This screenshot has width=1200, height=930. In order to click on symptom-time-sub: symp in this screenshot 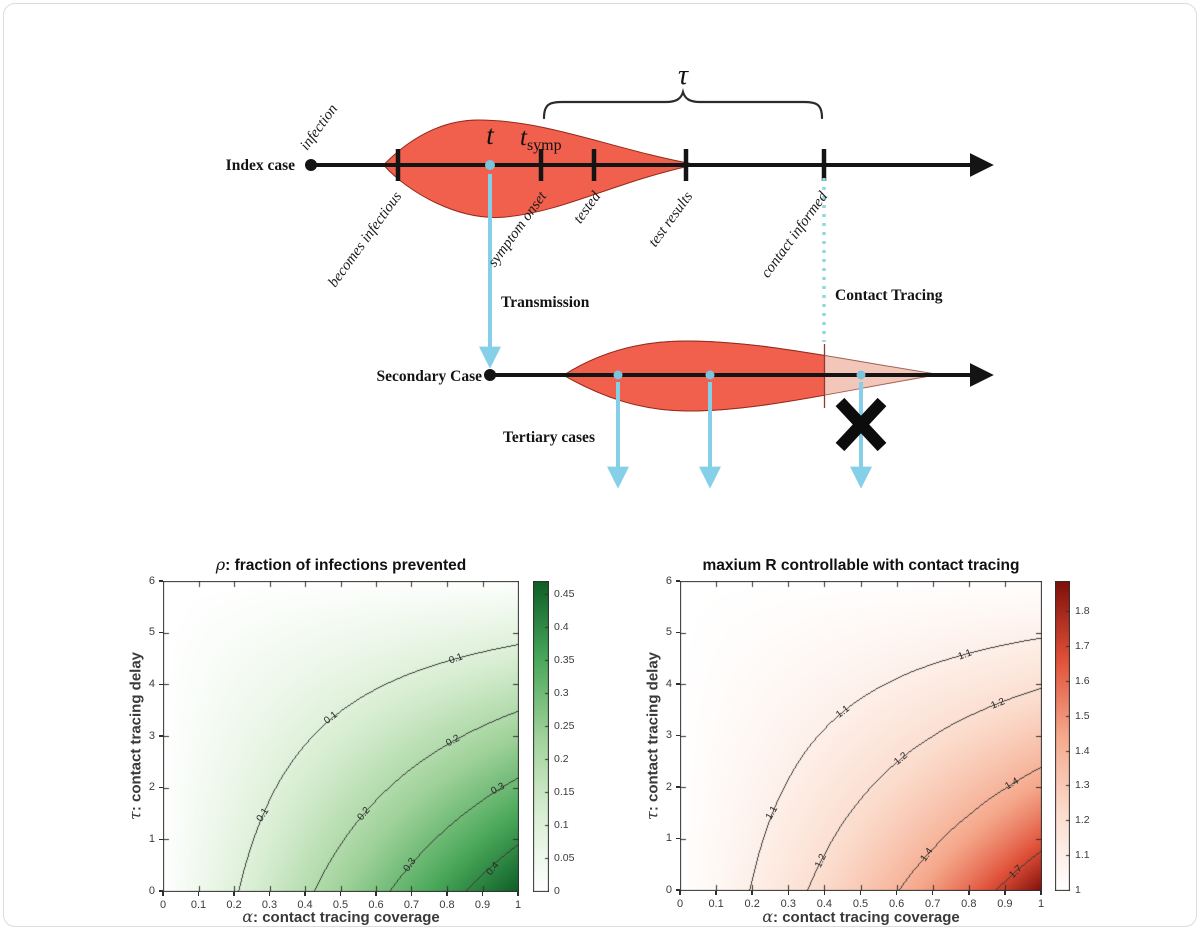, I will do `click(544, 145)`.